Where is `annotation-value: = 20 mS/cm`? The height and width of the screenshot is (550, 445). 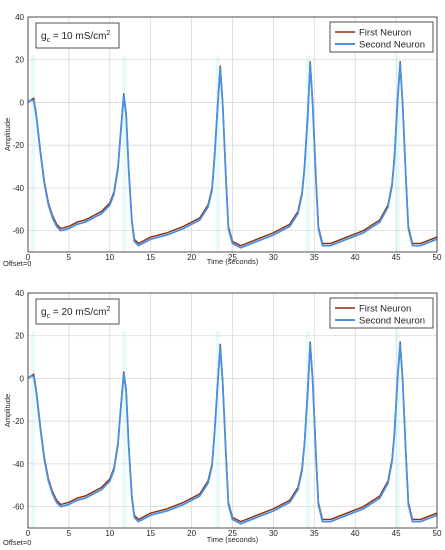
annotation-value: = 20 mS/cm is located at coordinates (78, 312).